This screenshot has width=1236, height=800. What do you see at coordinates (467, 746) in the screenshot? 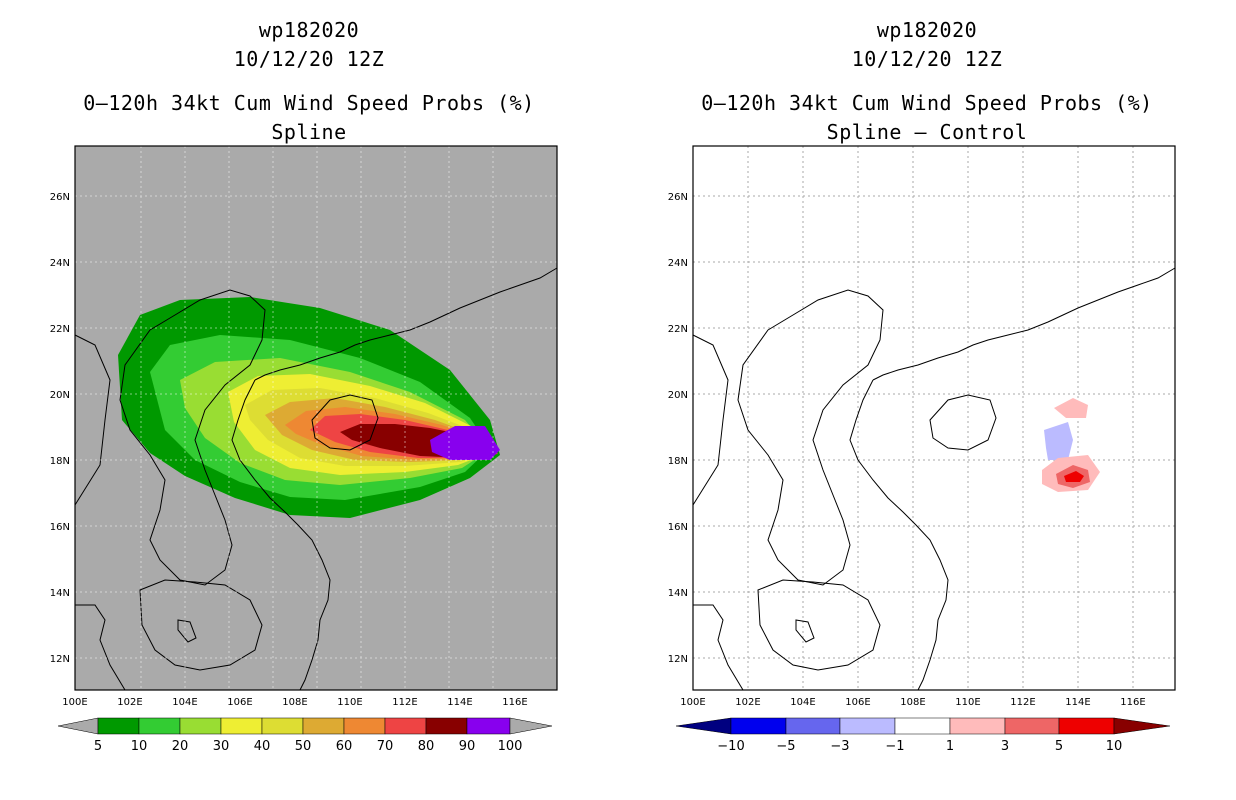
I see `colorbar-label: 90` at bounding box center [467, 746].